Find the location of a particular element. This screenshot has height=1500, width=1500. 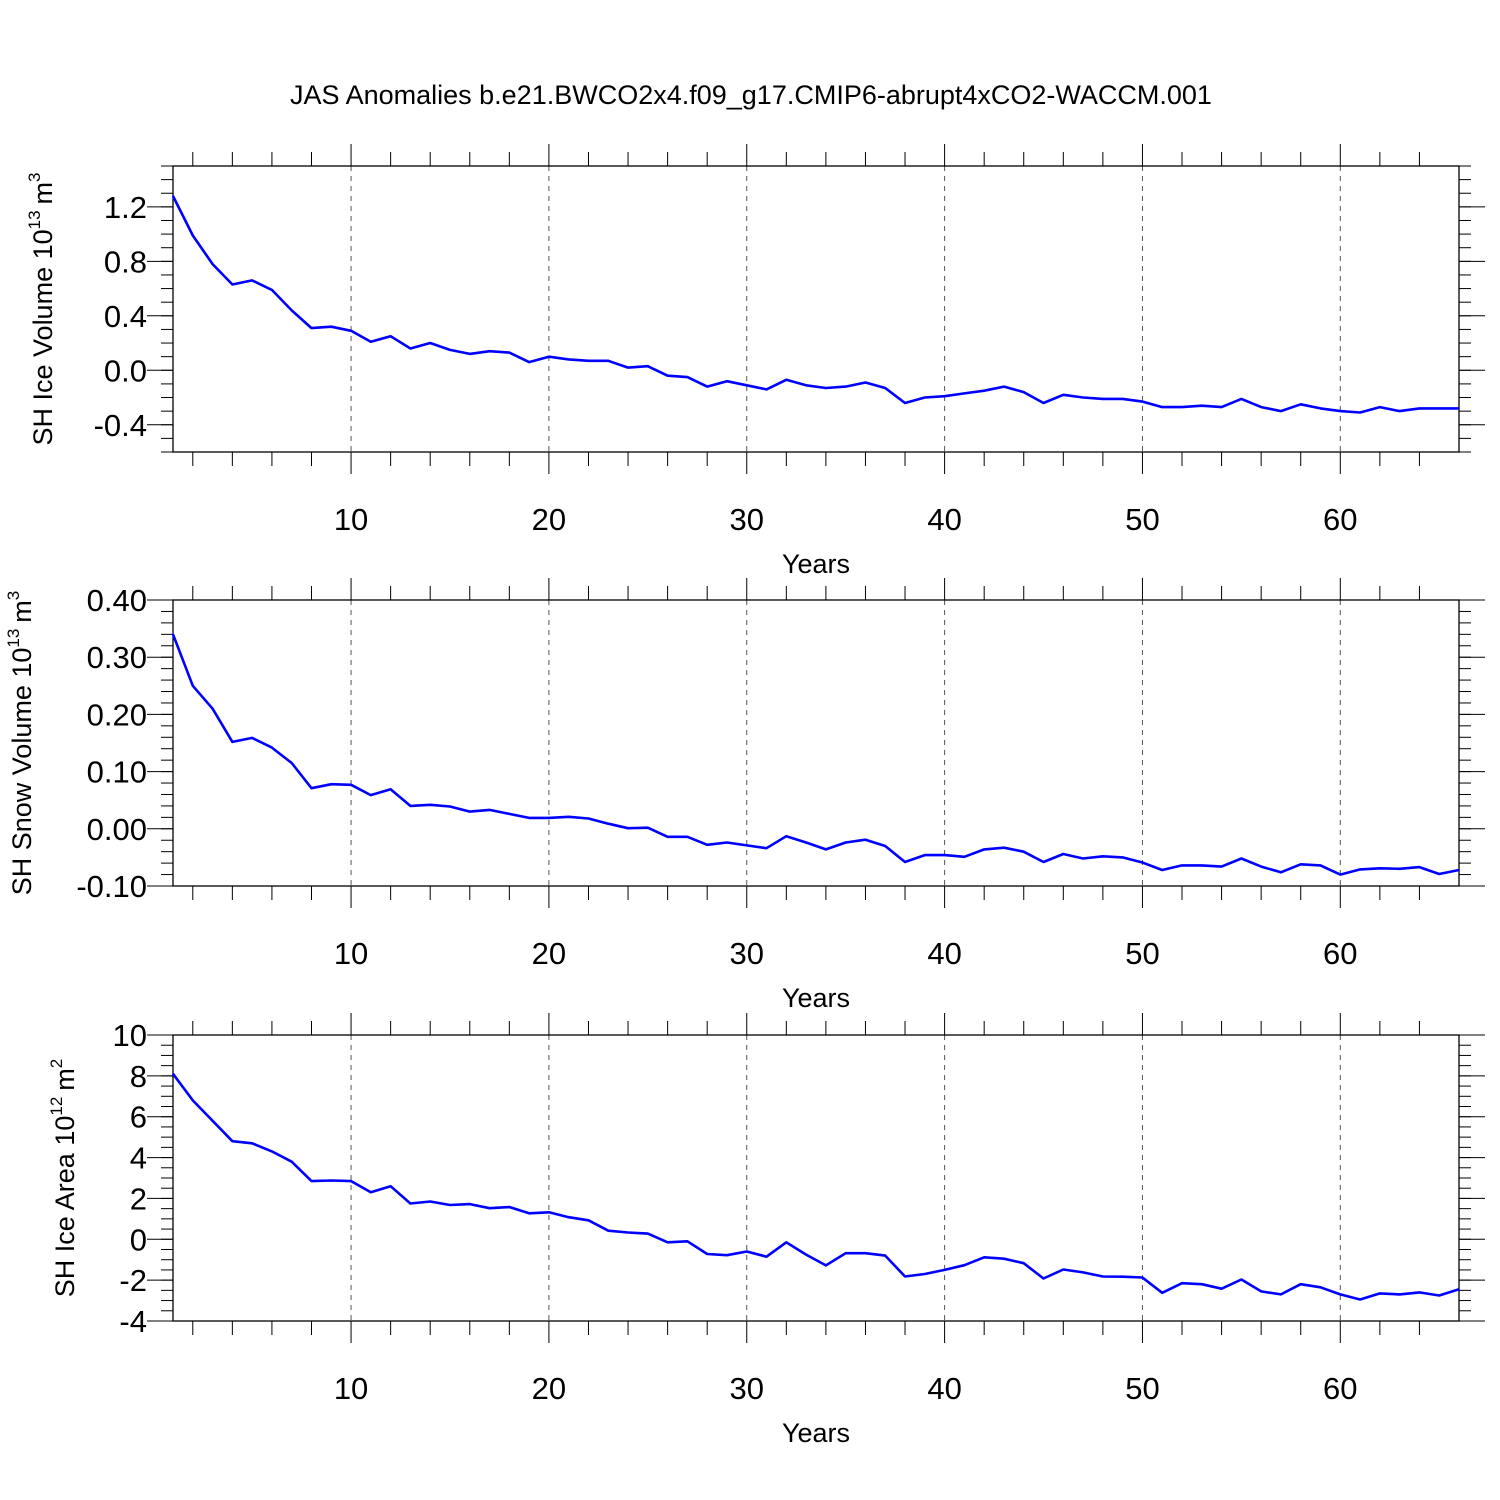

y-tick-label: 0.00 is located at coordinates (117, 829).